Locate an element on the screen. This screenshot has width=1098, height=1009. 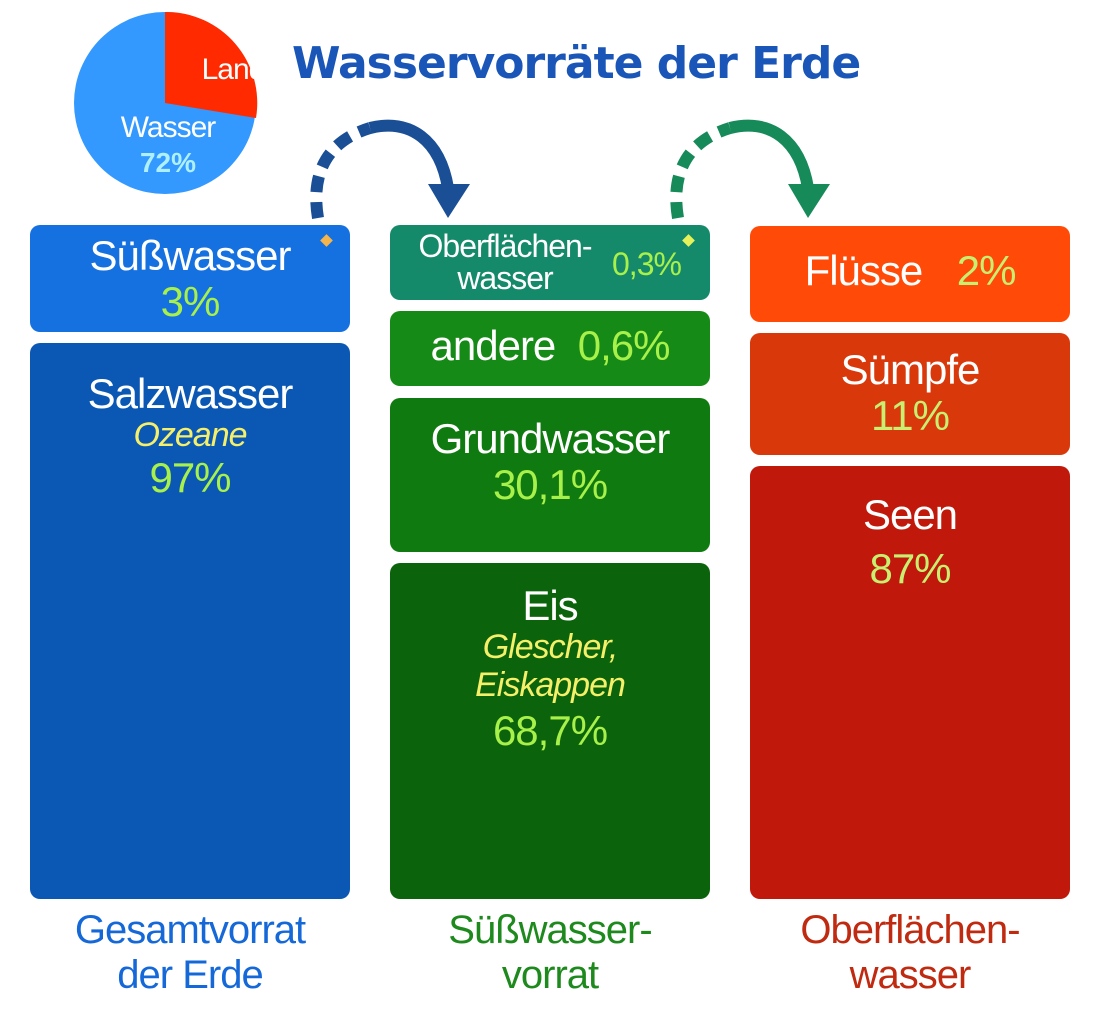
box-lakes-value: 87% is located at coordinates (910, 569).